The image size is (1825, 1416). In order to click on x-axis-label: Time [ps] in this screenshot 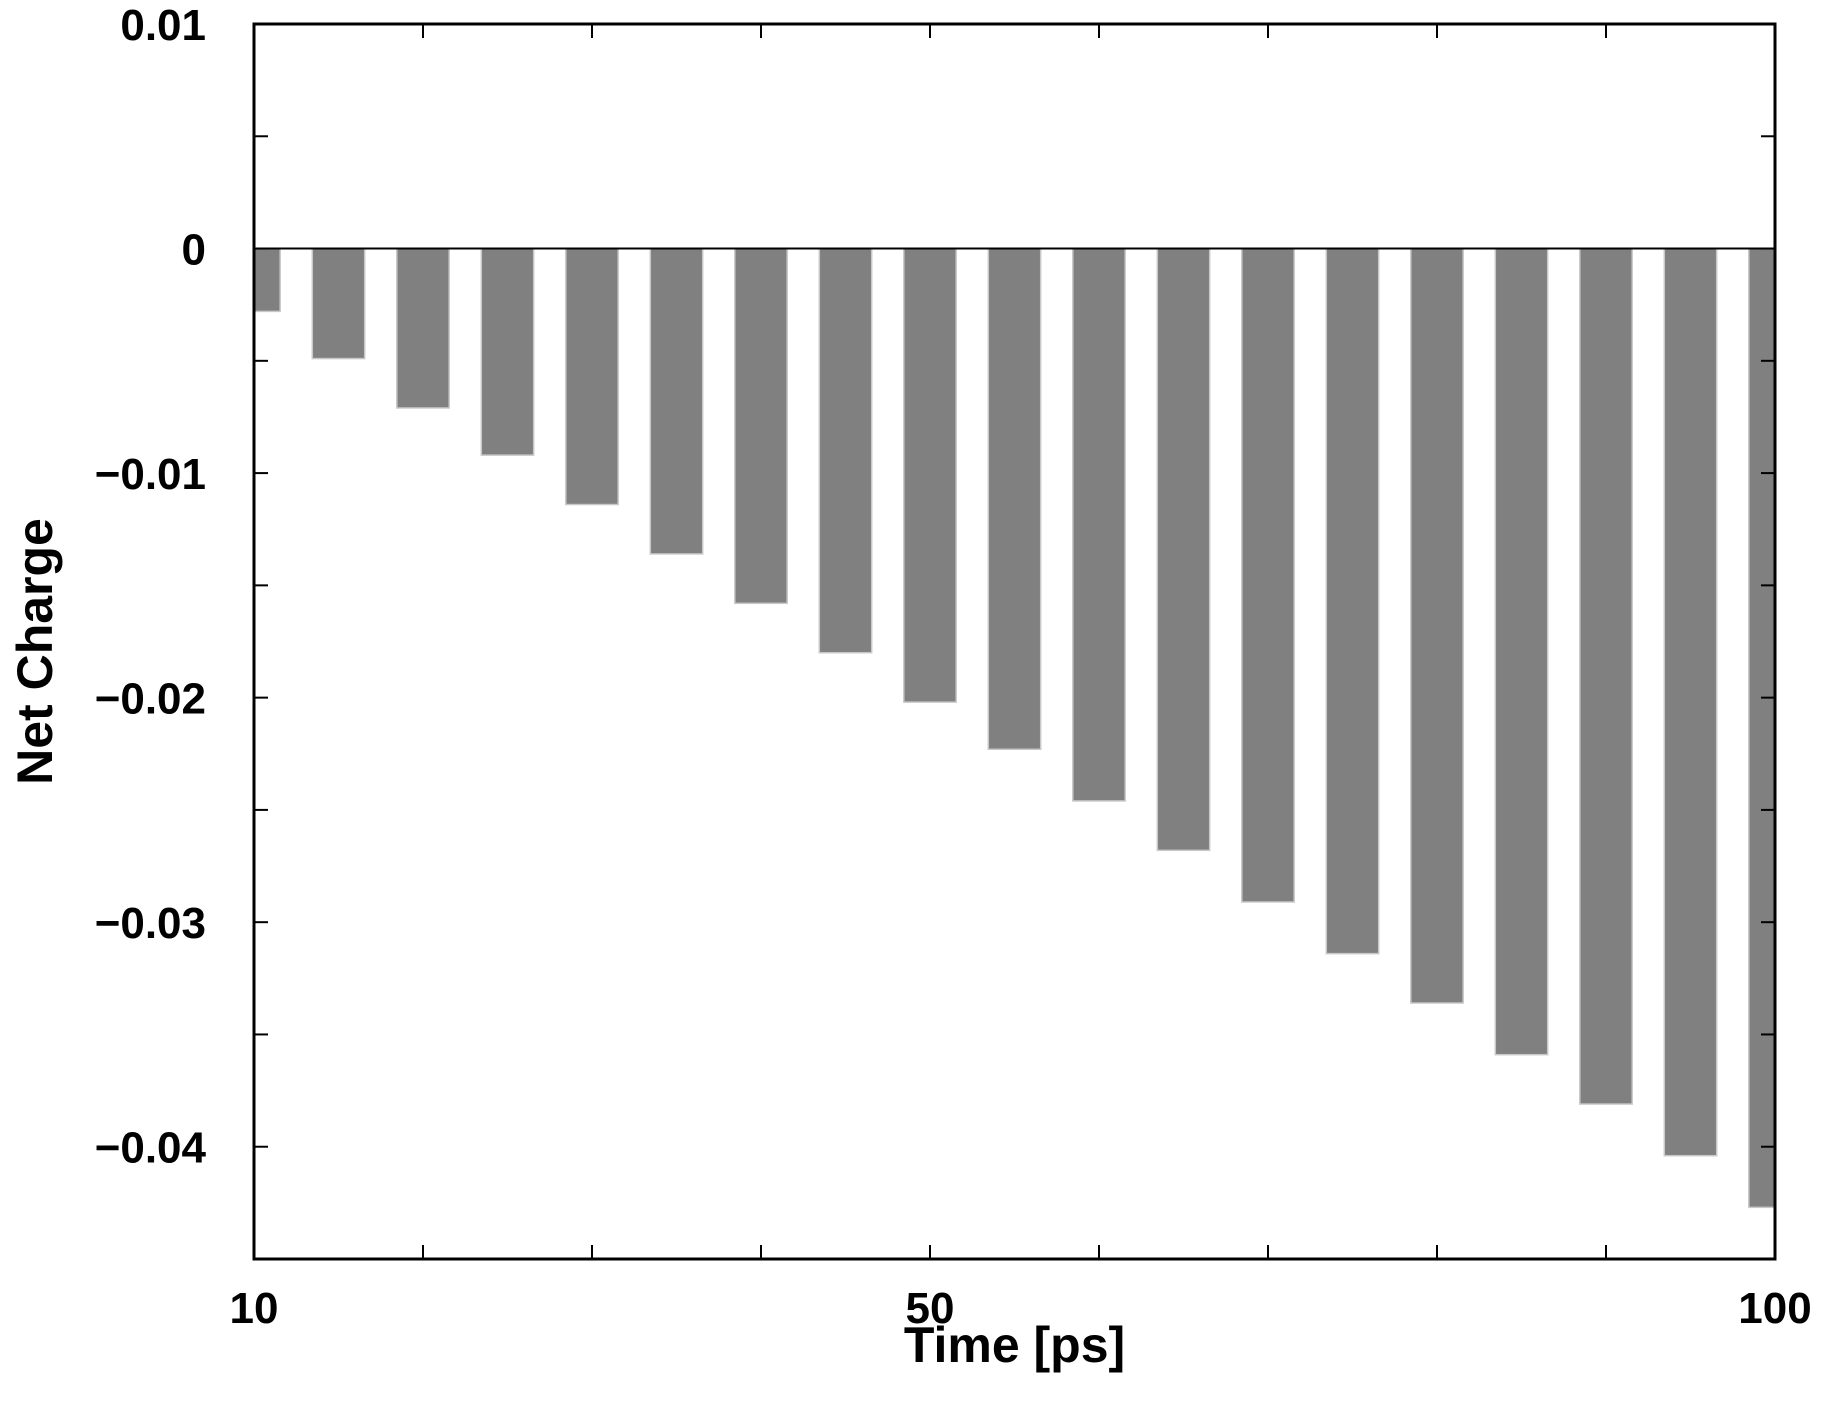, I will do `click(1014, 1345)`.